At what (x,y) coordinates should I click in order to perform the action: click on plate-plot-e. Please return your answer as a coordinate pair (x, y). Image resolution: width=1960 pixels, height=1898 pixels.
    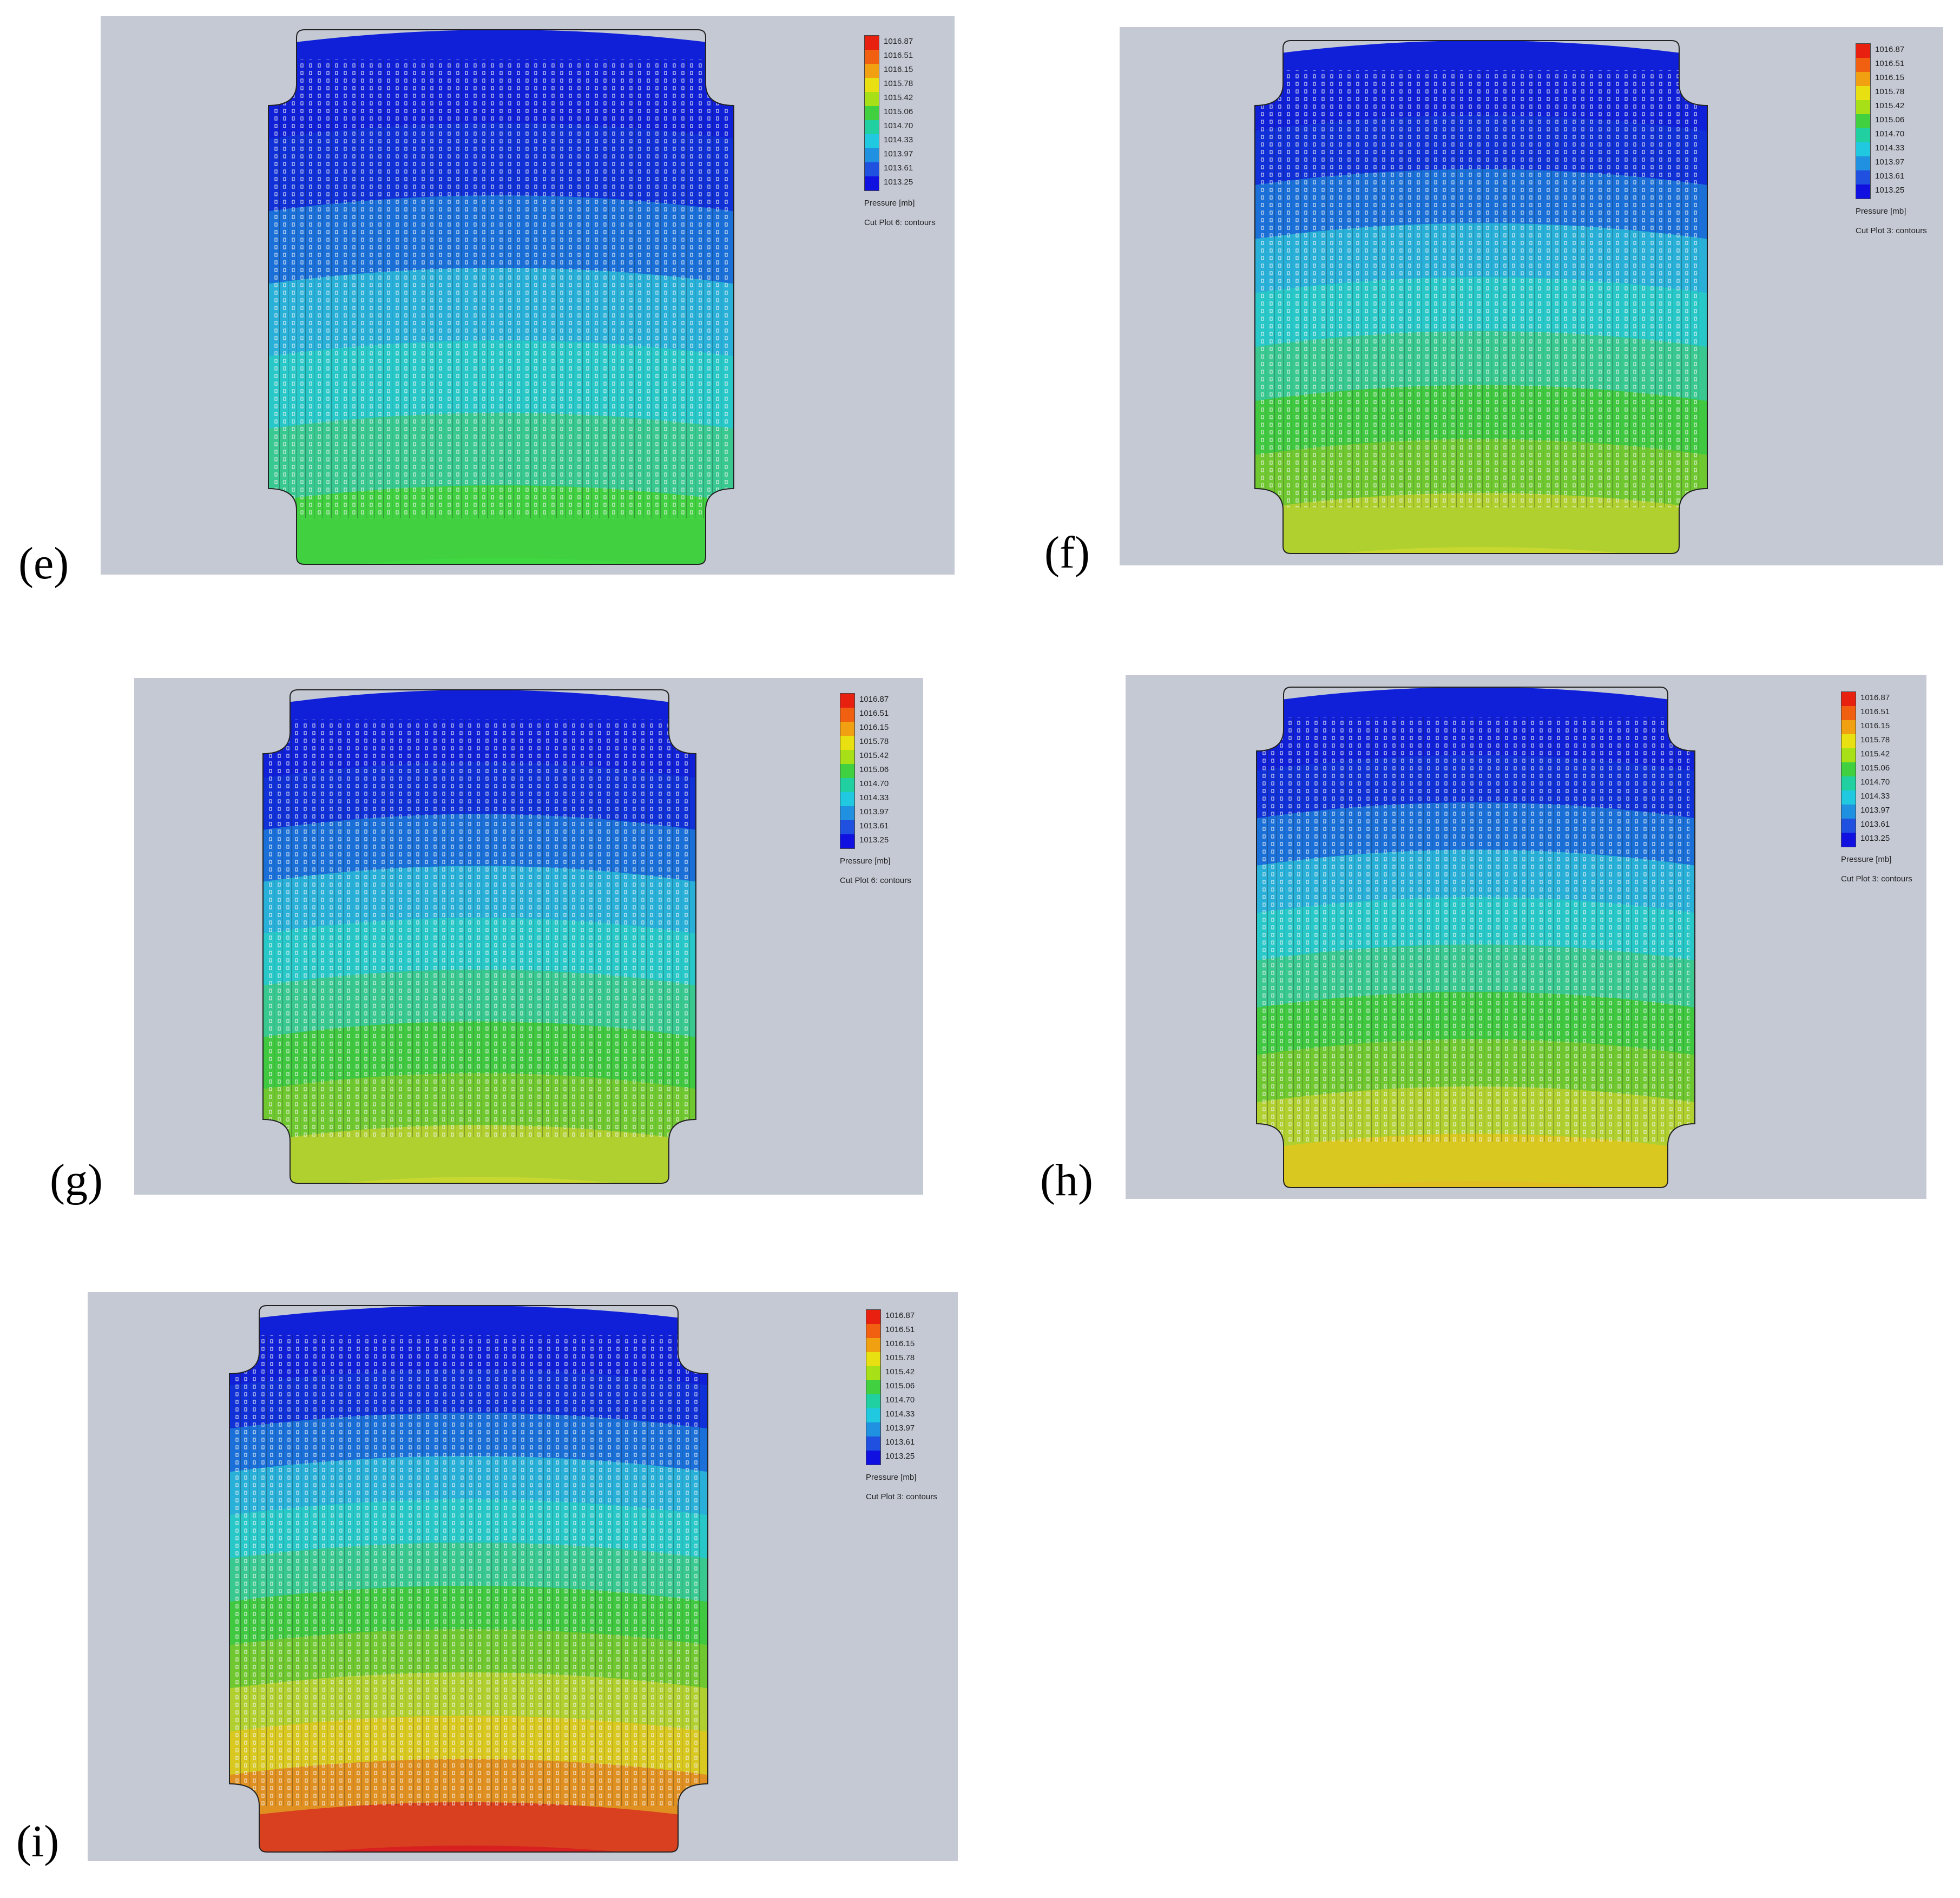
    Looking at the image, I should click on (501, 297).